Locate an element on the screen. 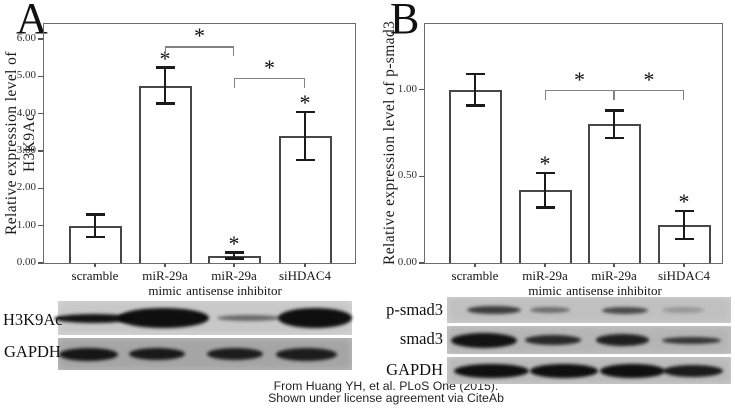 The height and width of the screenshot is (416, 735). chart-a-error-cap-top-sihdac4 is located at coordinates (305, 111).